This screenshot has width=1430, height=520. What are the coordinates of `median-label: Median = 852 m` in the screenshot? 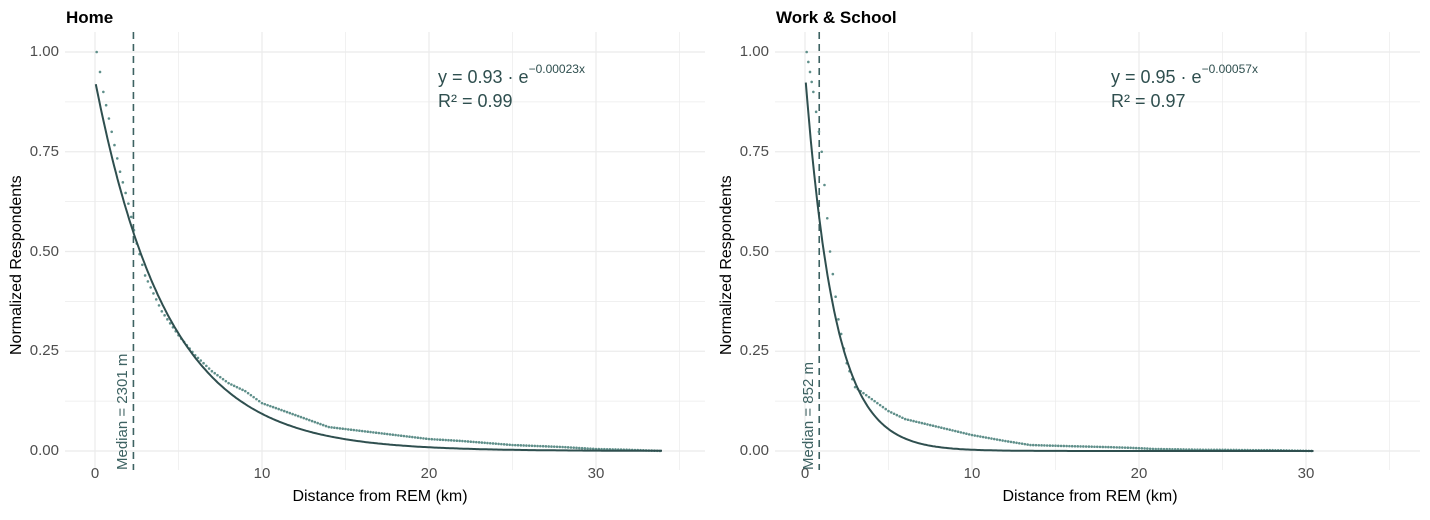 It's located at (808, 416).